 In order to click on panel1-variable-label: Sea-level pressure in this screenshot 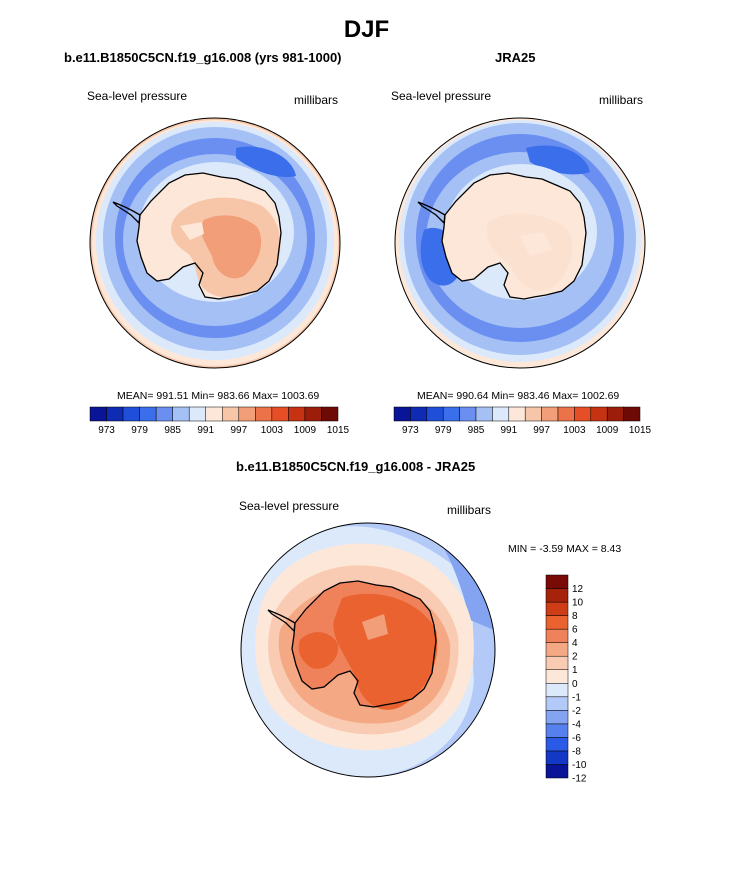, I will do `click(137, 96)`.